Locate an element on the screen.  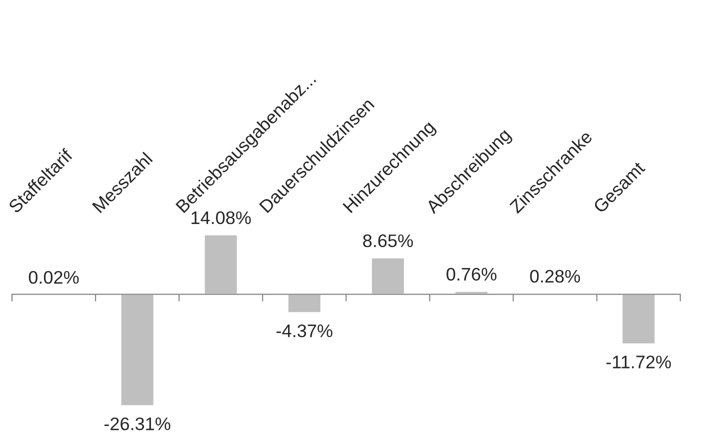
data-label: 0.28% is located at coordinates (555, 276).